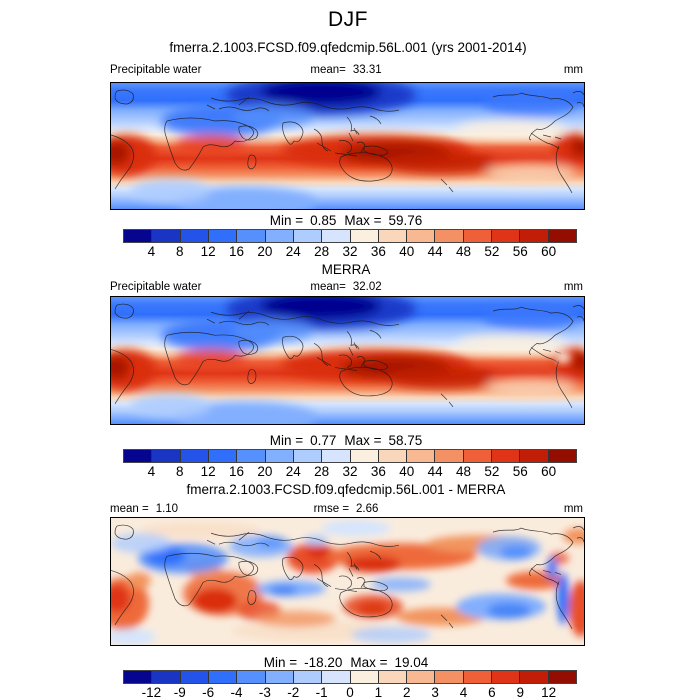  What do you see at coordinates (208, 692) in the screenshot?
I see `colorbar-tick-label: -6` at bounding box center [208, 692].